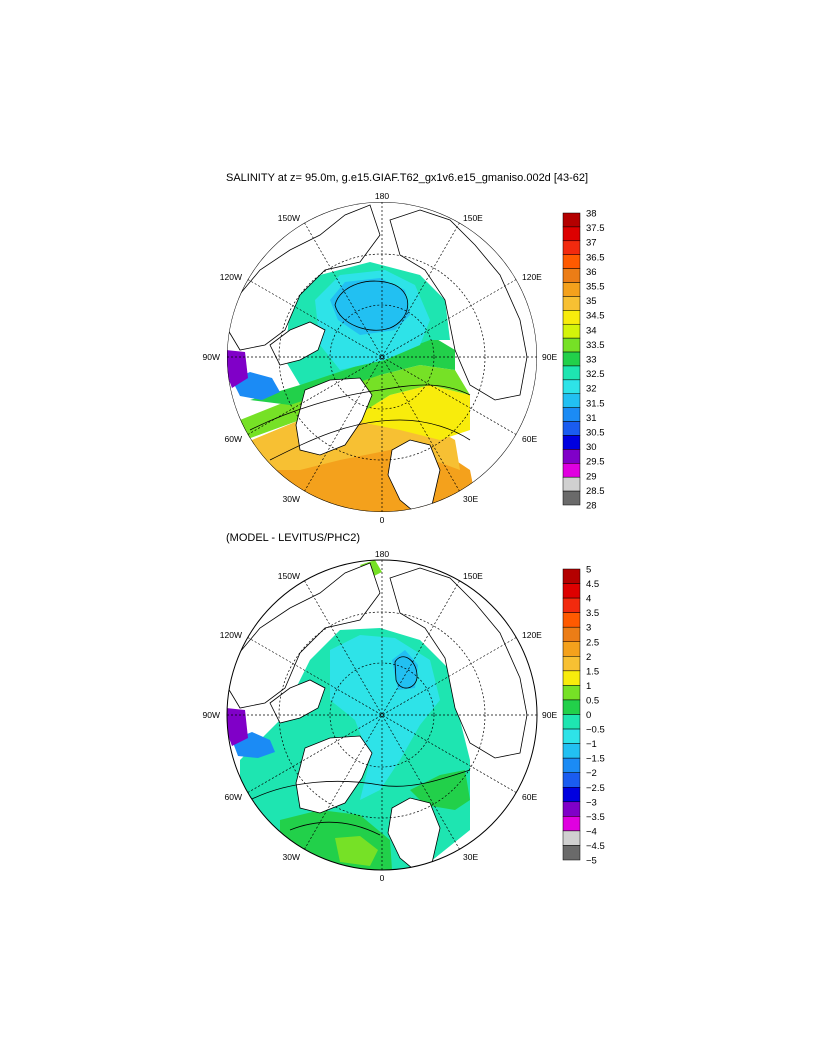 Image resolution: width=818 pixels, height=1055 pixels. Describe the element at coordinates (304, 277) in the screenshot. I see `alaska-canada-land` at that location.